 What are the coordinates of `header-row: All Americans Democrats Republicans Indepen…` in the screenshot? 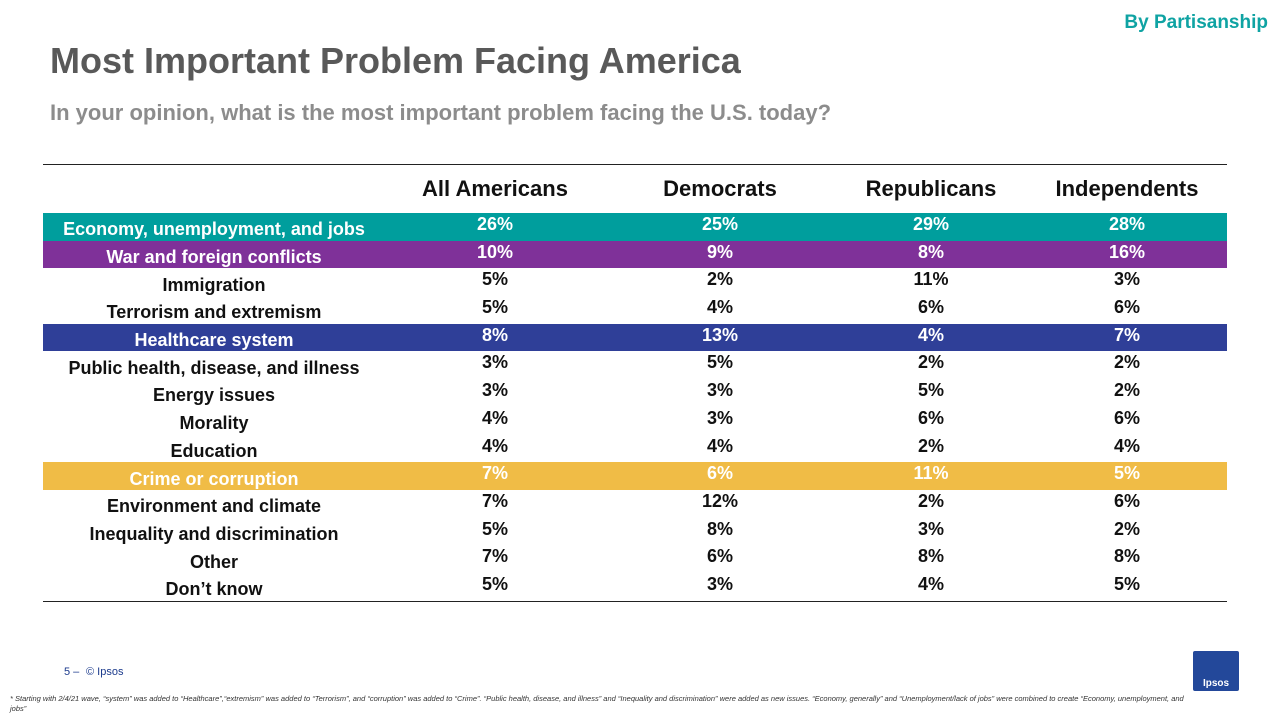 It's located at (635, 189).